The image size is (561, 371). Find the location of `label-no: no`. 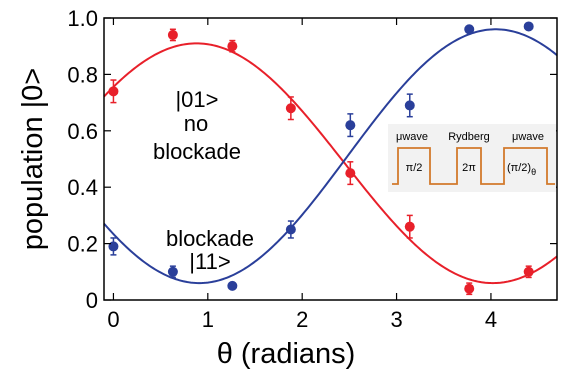

label-no: no is located at coordinates (196, 123).